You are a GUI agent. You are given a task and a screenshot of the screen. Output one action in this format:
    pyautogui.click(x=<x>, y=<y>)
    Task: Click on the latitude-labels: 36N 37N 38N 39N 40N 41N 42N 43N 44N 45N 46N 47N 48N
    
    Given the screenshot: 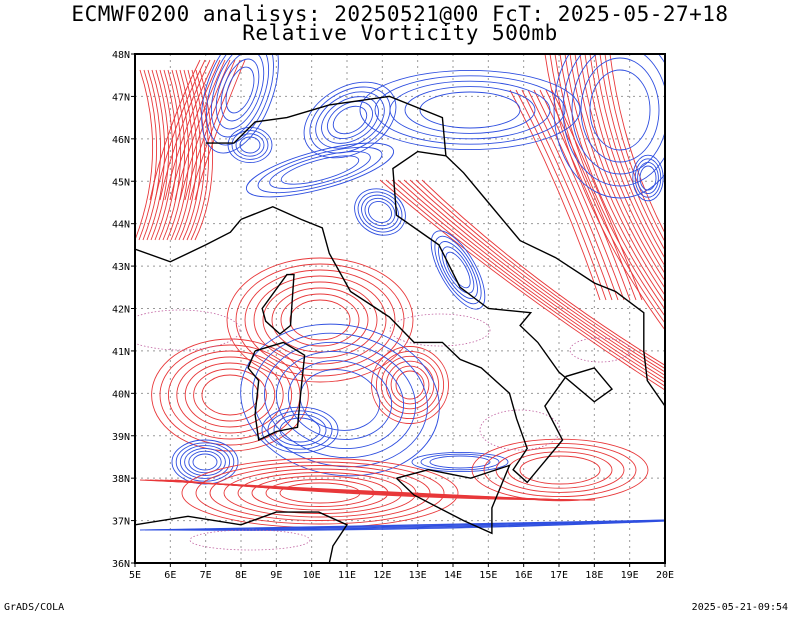 What is the action you would take?
    pyautogui.click(x=123, y=310)
    